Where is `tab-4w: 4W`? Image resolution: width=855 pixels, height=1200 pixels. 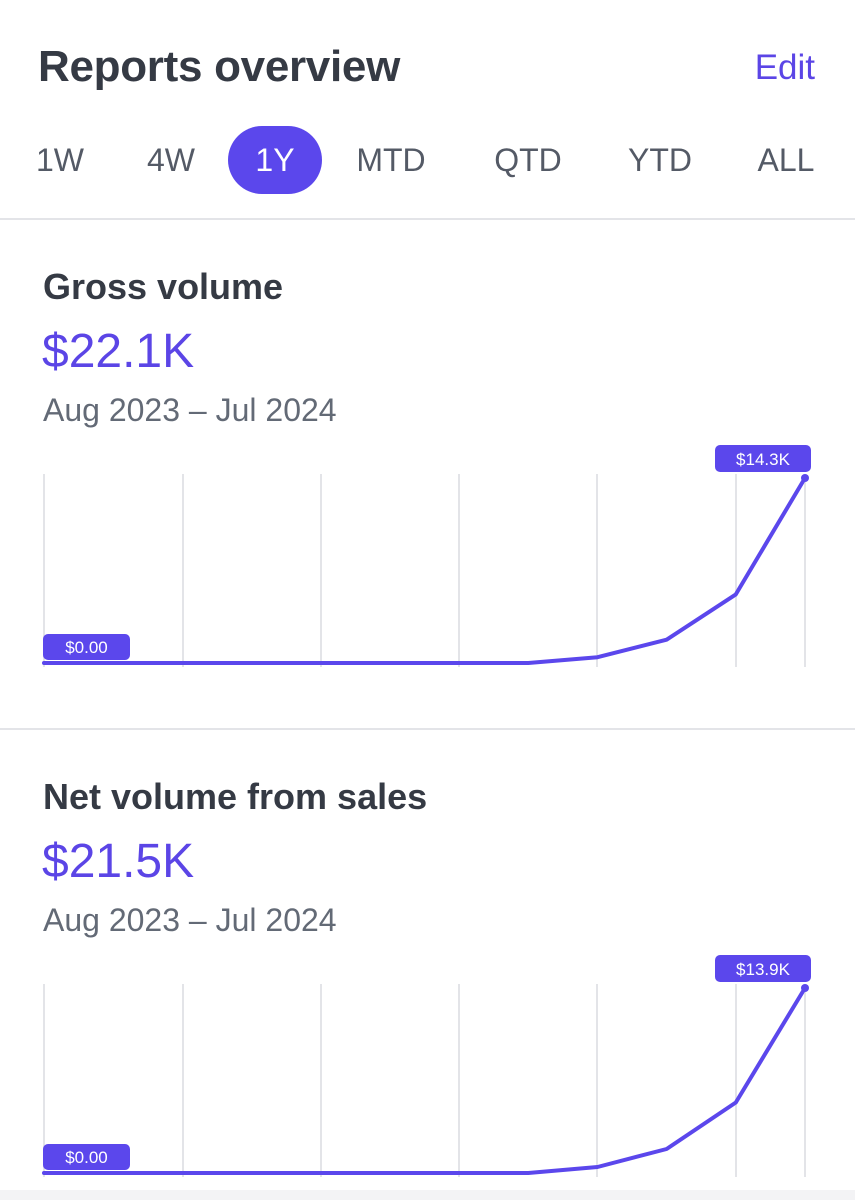
tab-4w: 4W is located at coordinates (171, 160).